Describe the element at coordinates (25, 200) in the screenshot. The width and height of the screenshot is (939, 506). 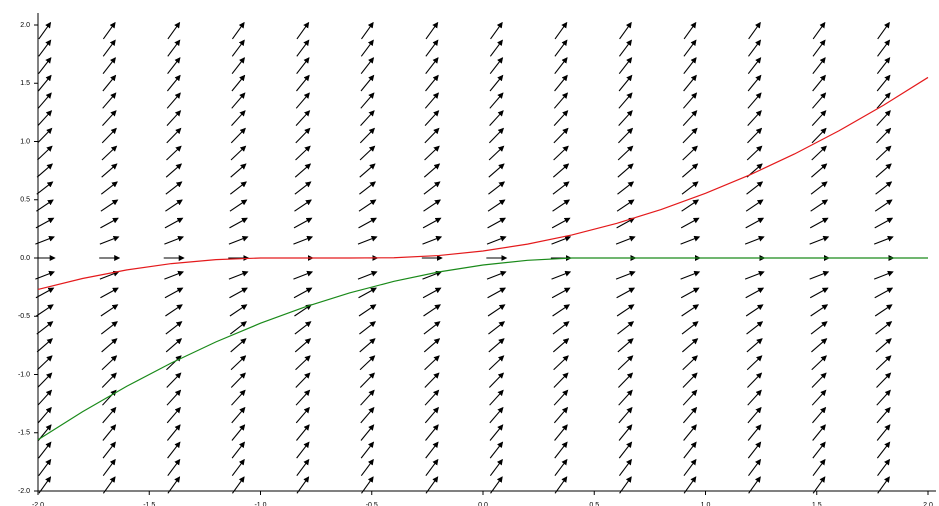
I see `y-tick-label: 0.5` at that location.